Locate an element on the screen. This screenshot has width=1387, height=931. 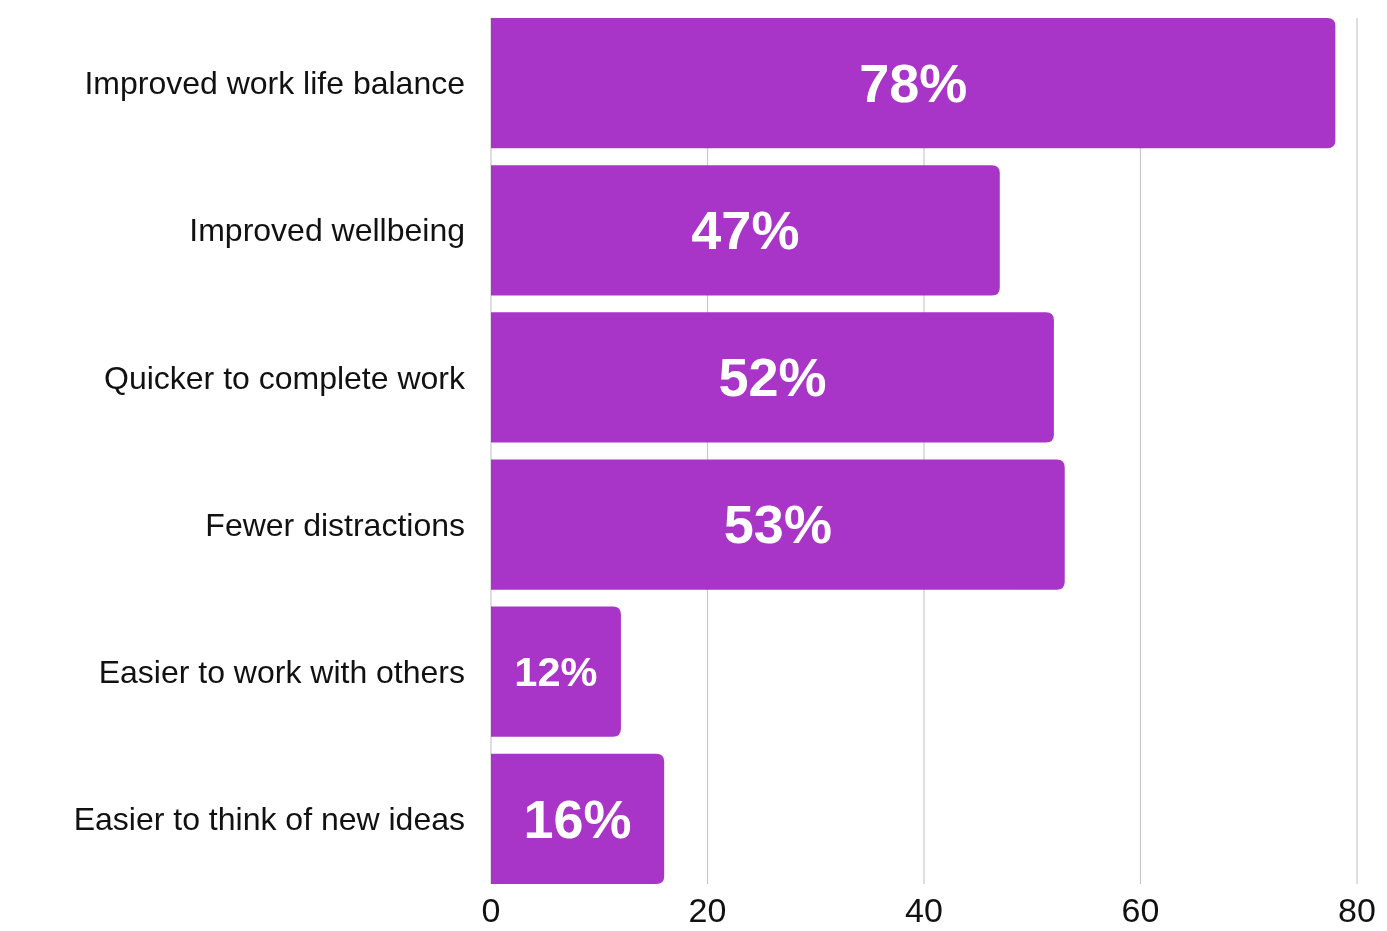
y-tick-label: Improved wellbeing is located at coordinates (327, 230).